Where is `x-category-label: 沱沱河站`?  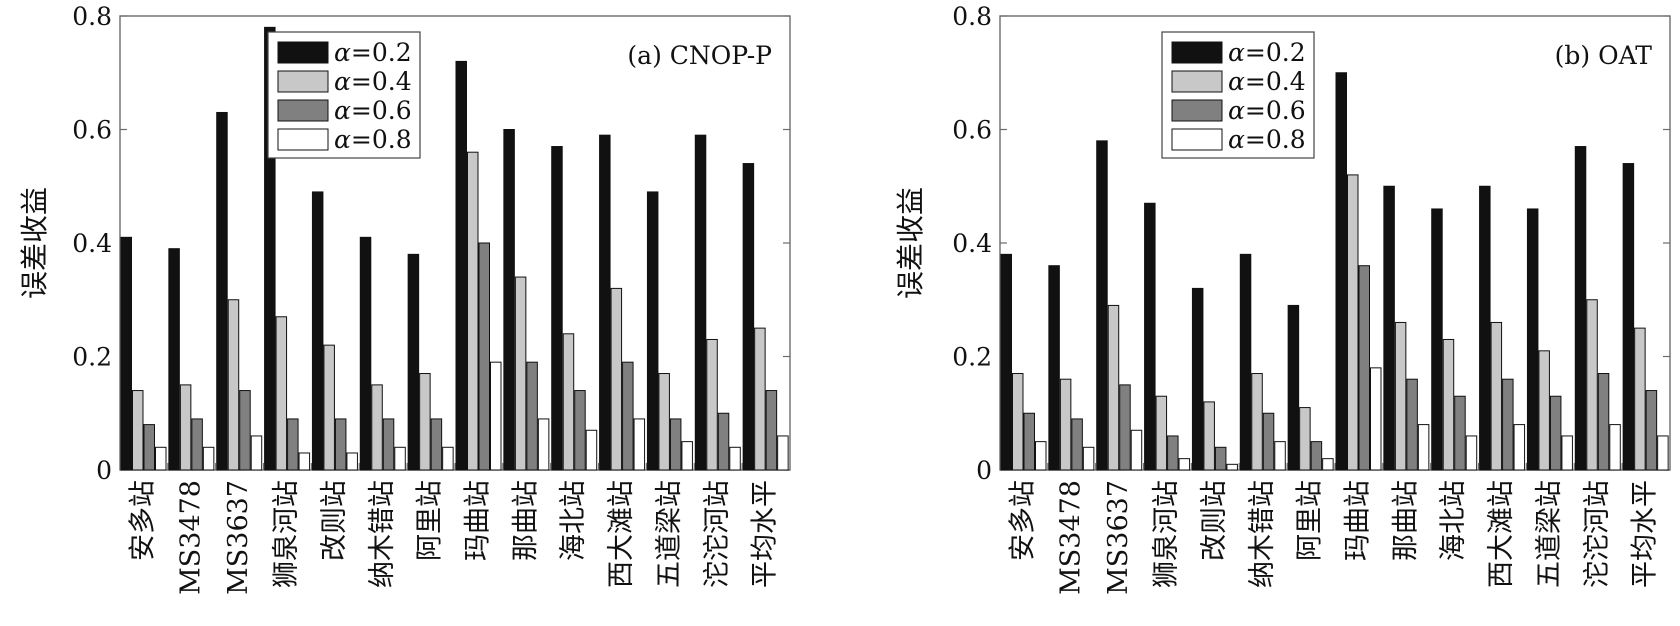
x-category-label: 沱沱河站 is located at coordinates (1597, 534).